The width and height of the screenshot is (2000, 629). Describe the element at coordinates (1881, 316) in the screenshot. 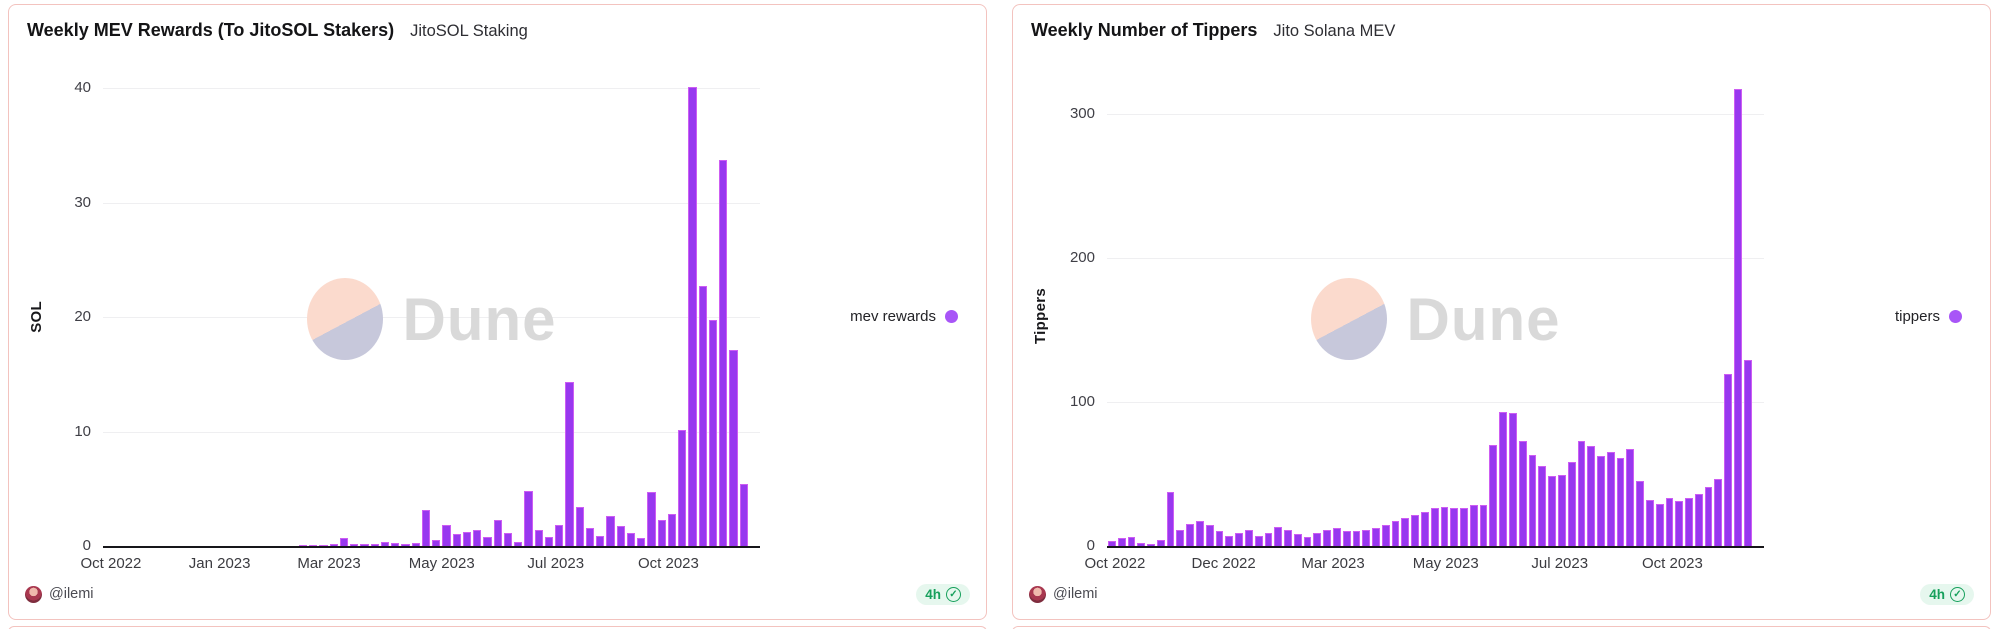

I see `legend: tippers` at that location.